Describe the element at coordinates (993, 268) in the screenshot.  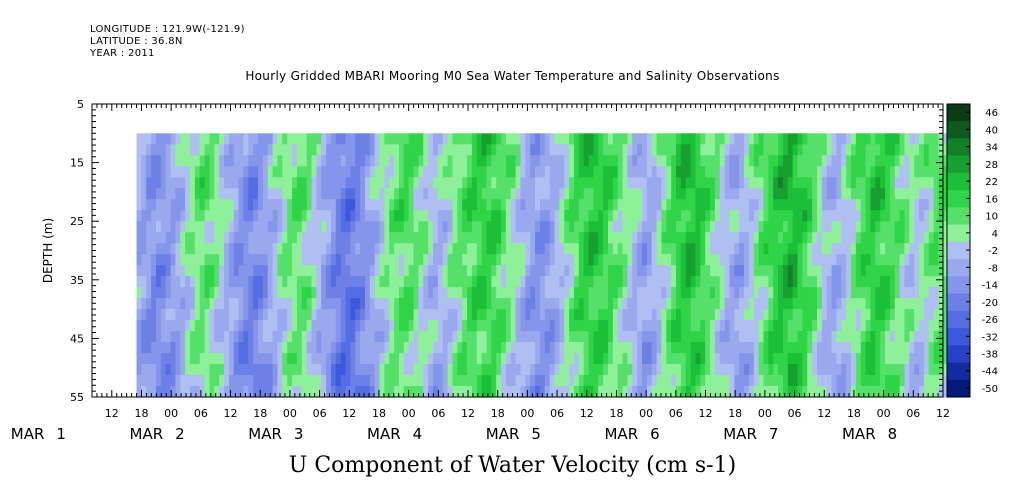
I see `colorbar-label: -8` at that location.